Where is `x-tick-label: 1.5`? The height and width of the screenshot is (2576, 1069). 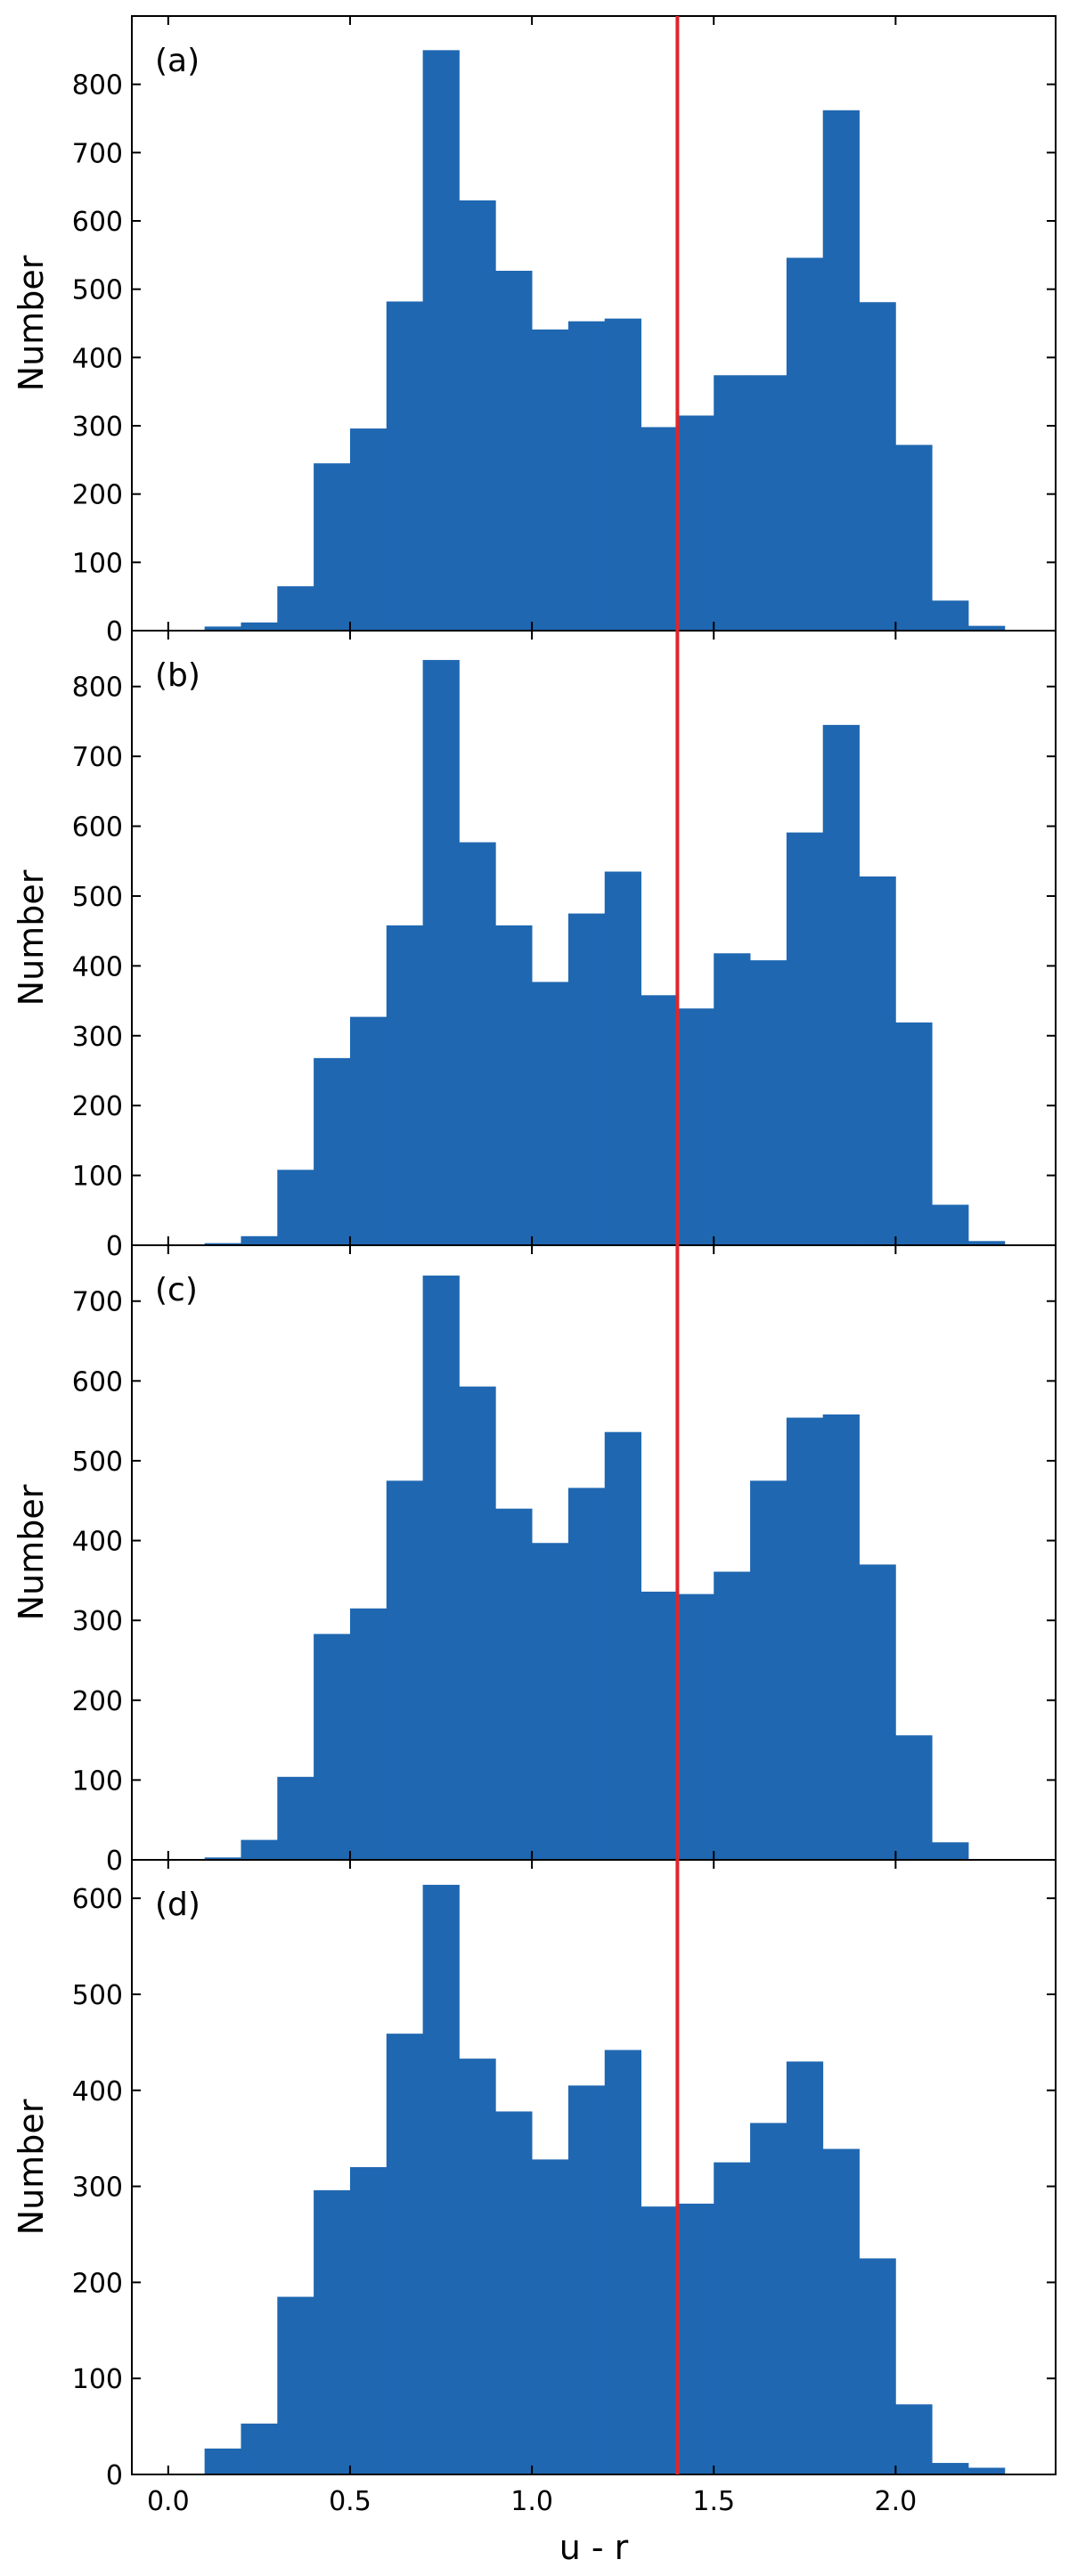 x-tick-label: 1.5 is located at coordinates (713, 2502).